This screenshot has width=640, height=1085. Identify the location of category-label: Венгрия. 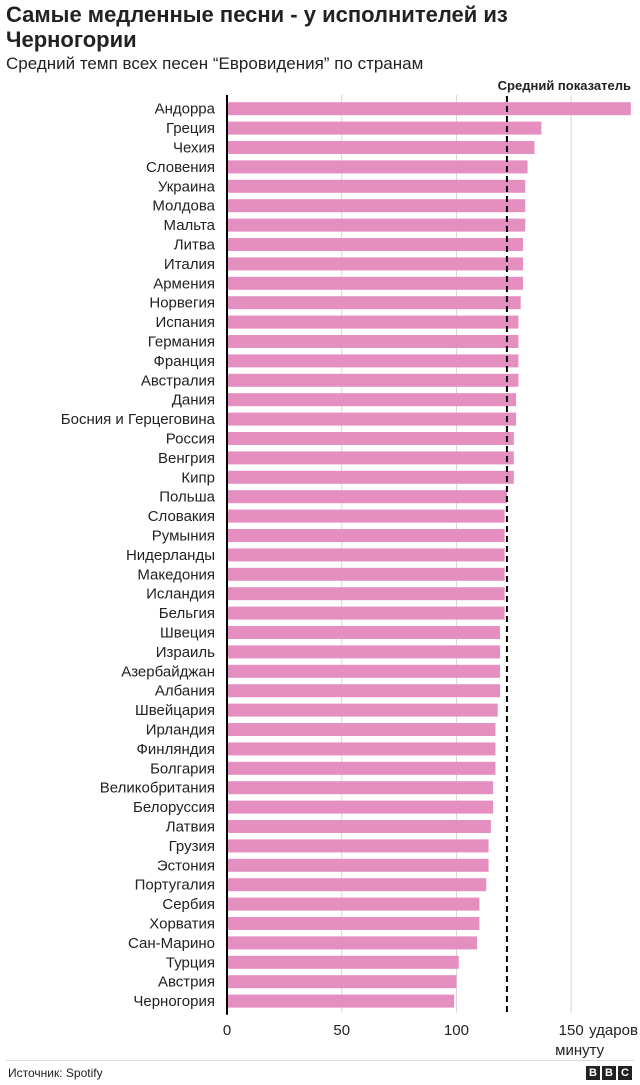
(186, 458).